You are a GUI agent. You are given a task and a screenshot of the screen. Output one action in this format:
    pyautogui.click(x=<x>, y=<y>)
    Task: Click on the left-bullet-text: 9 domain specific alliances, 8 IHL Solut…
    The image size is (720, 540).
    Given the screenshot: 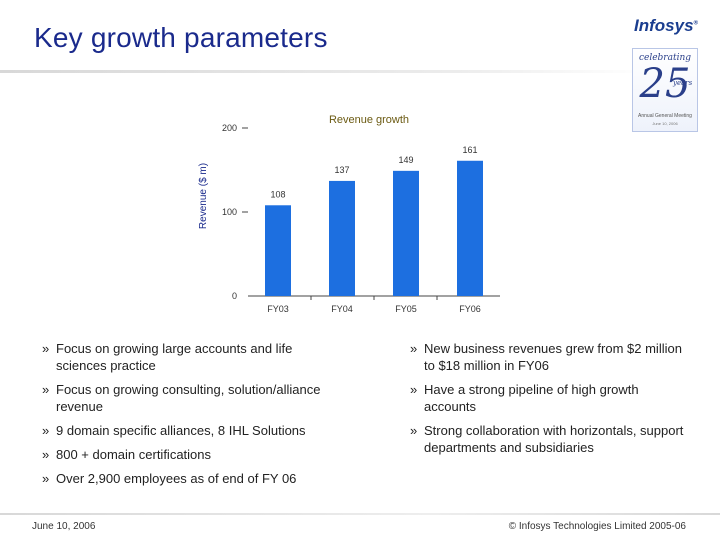 What is the action you would take?
    pyautogui.click(x=181, y=430)
    